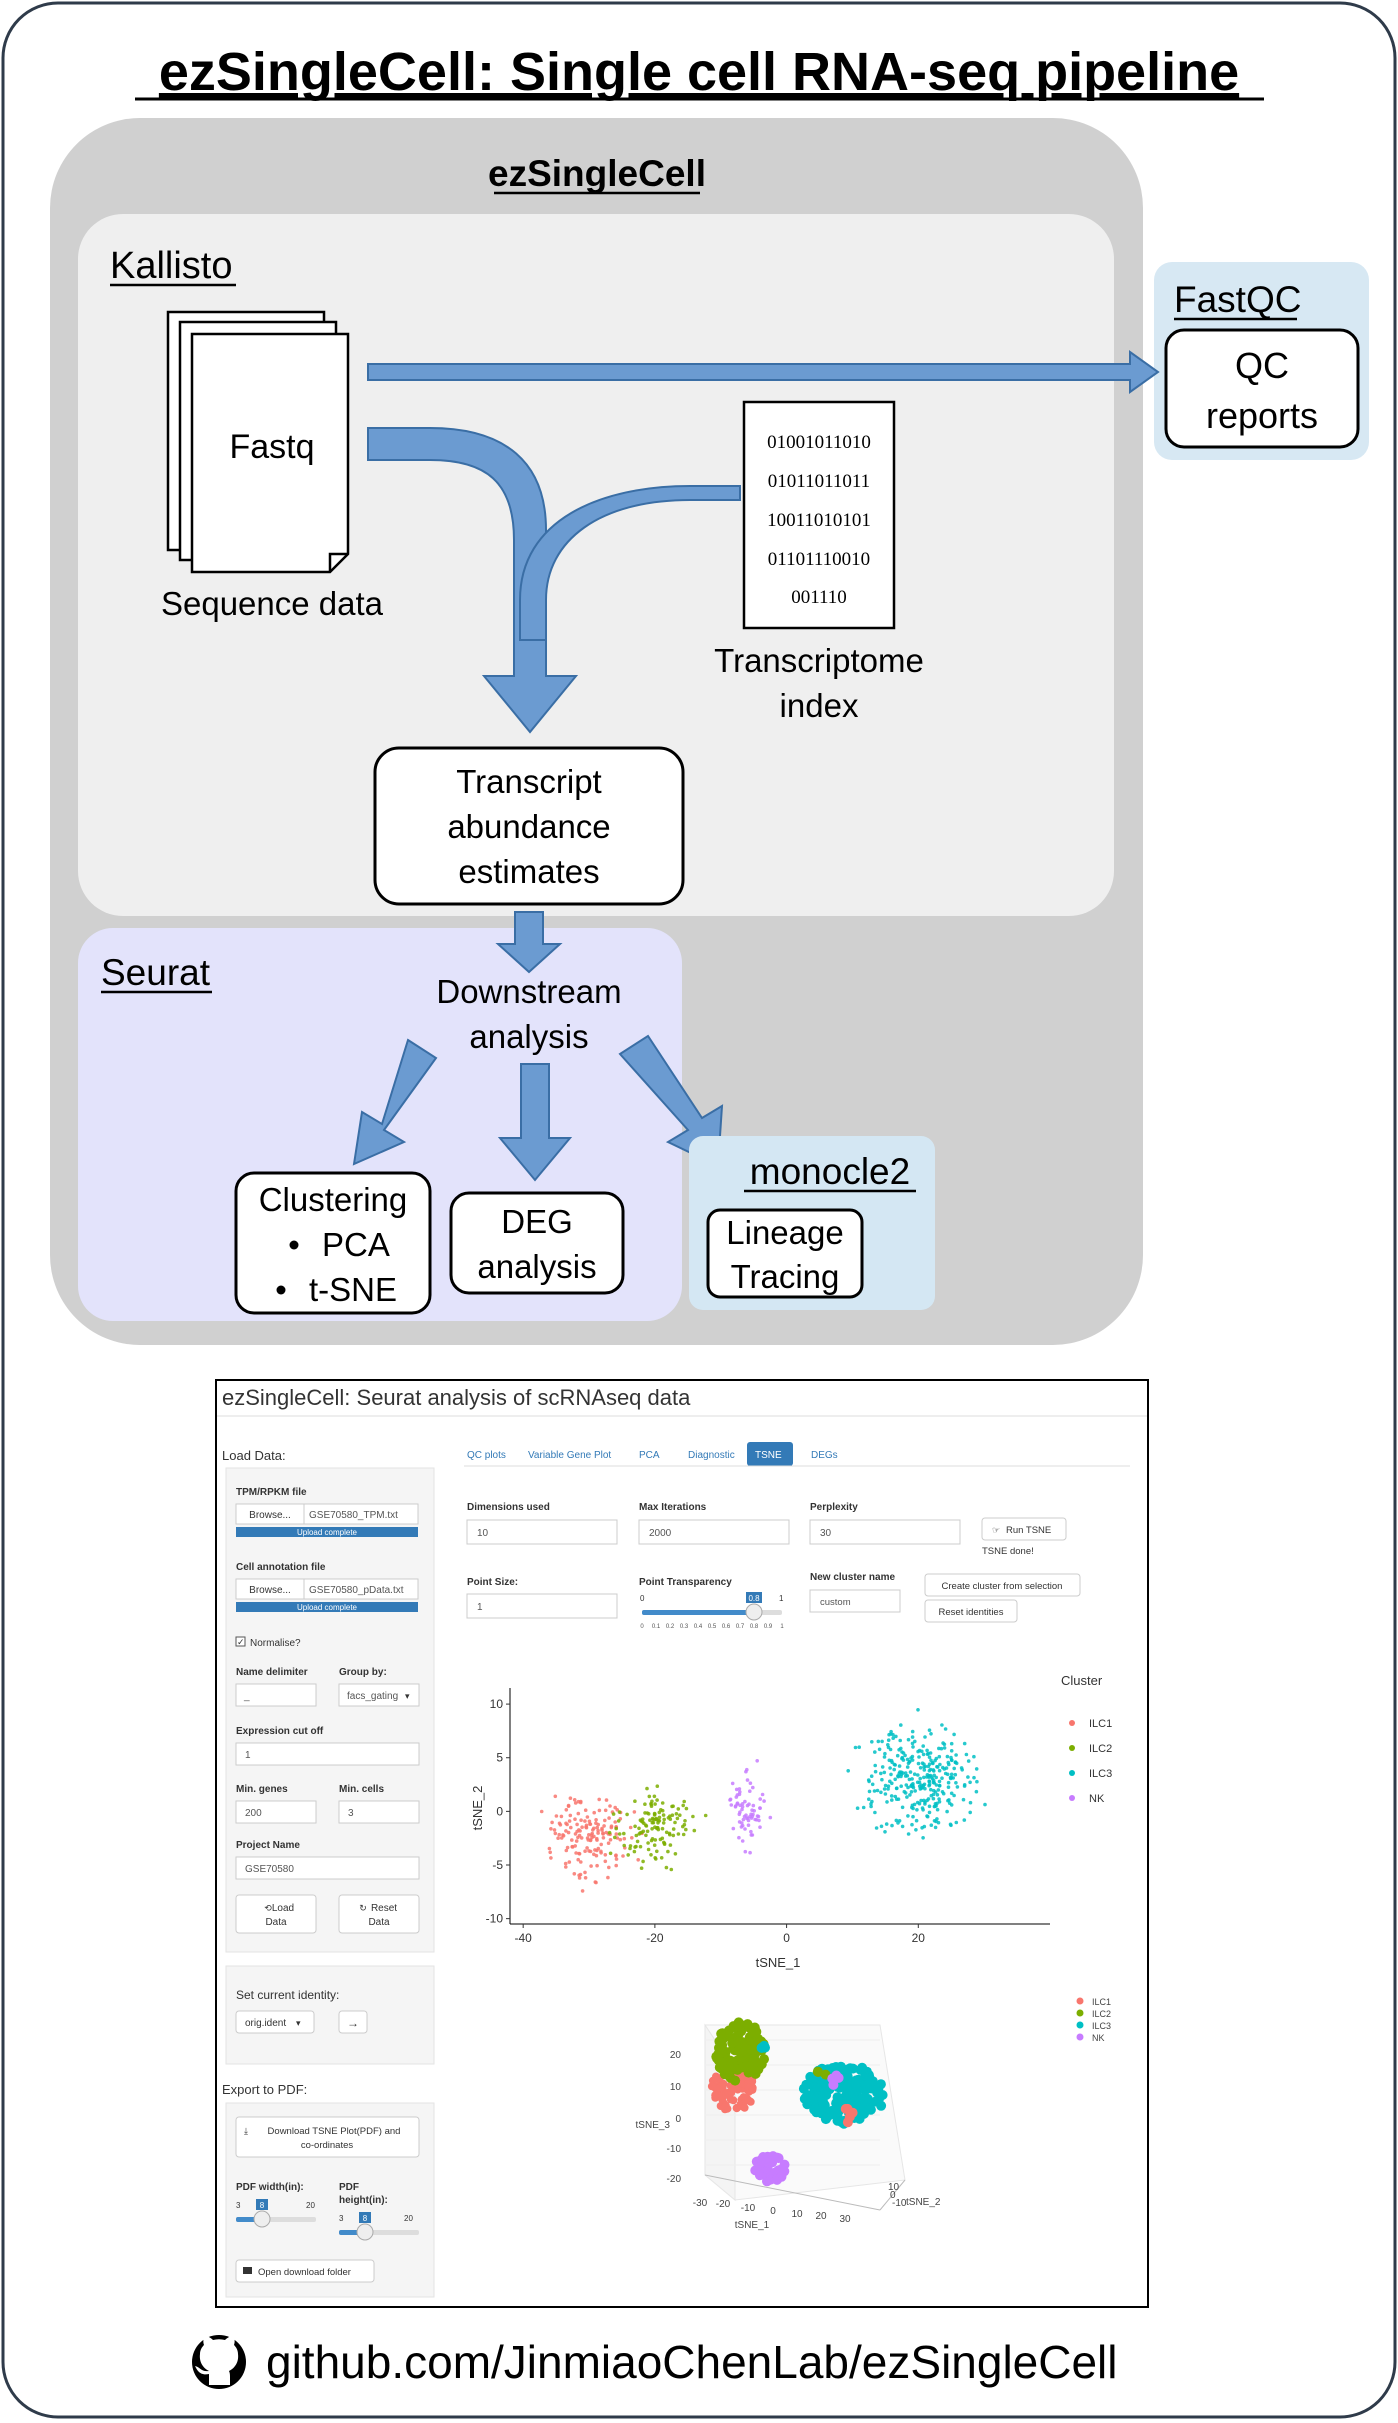 Image resolution: width=1398 pixels, height=2423 pixels. I want to click on tab-diagnostic: Diagnostic, so click(711, 1455).